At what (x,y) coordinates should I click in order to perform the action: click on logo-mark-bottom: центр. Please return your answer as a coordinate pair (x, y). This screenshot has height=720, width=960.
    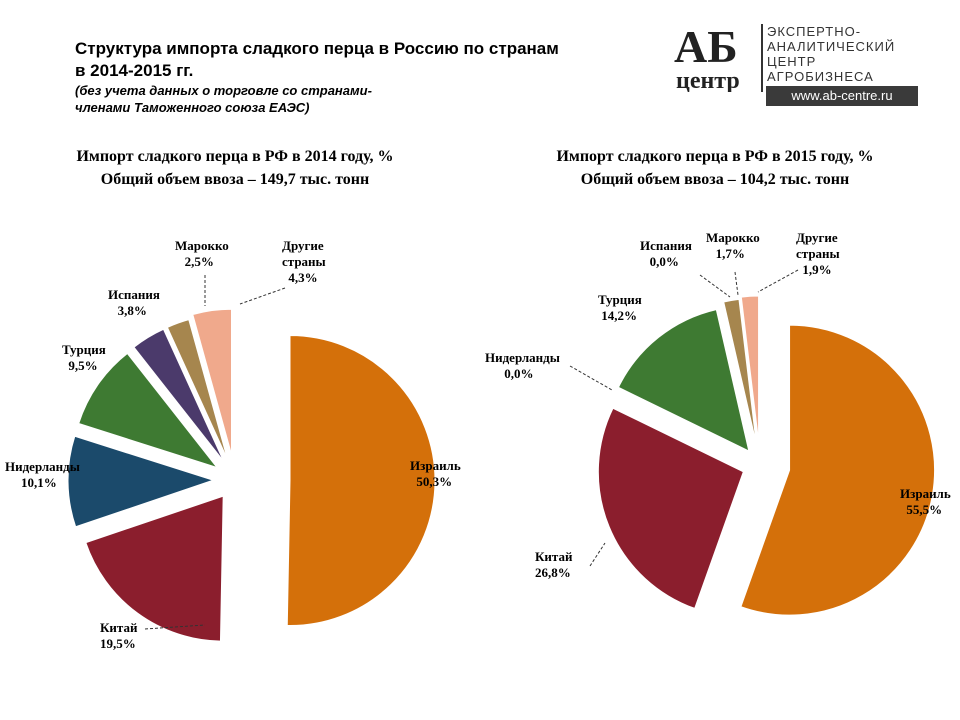
    Looking at the image, I should click on (708, 80).